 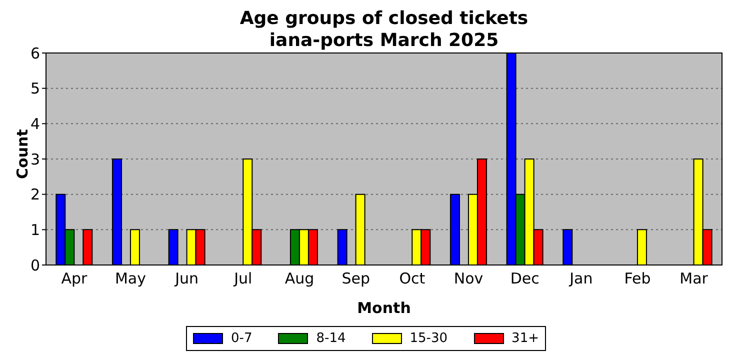 I want to click on x-tick-label: Jun, so click(x=186, y=279).